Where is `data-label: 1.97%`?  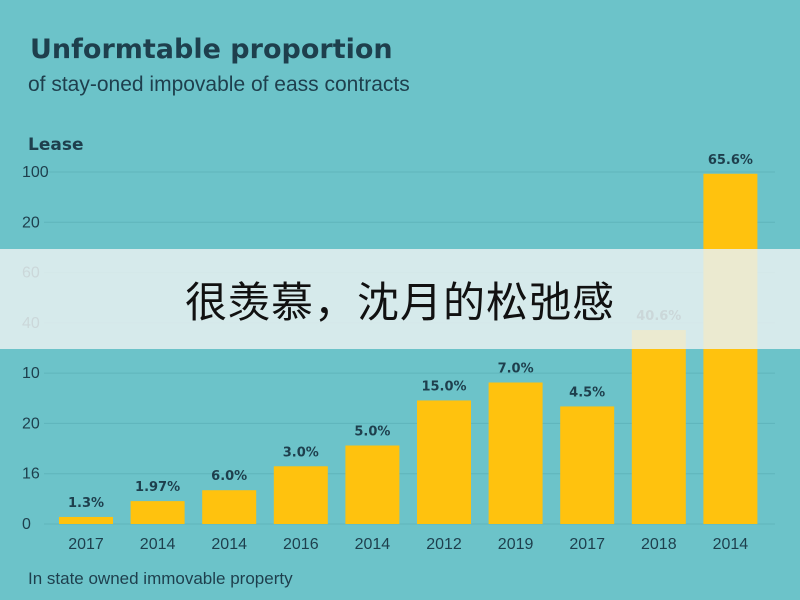
data-label: 1.97% is located at coordinates (157, 487).